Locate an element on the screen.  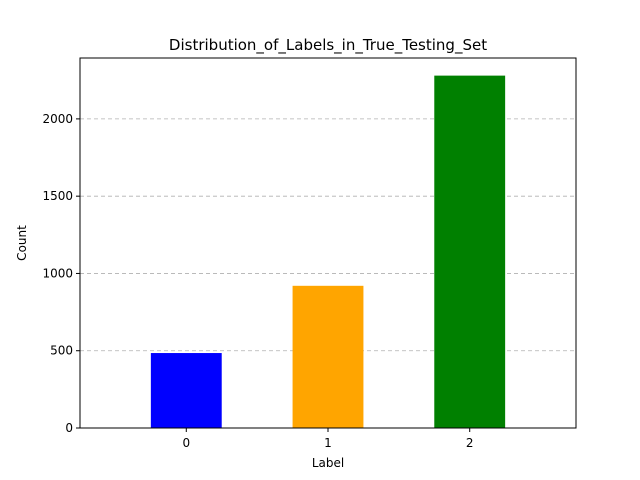
y-axis: 0 500 1000 1500 2000 is located at coordinates (61, 273).